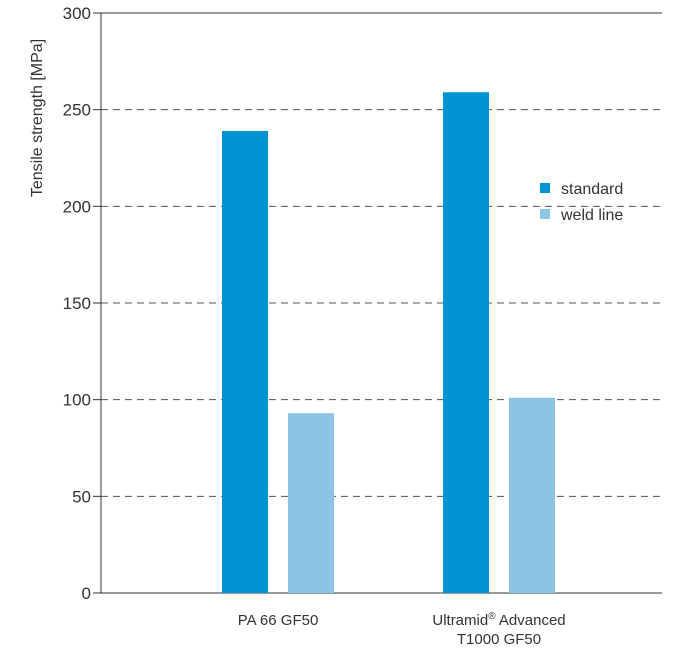 The height and width of the screenshot is (657, 675). What do you see at coordinates (77, 400) in the screenshot?
I see `y-tick-label: 100` at bounding box center [77, 400].